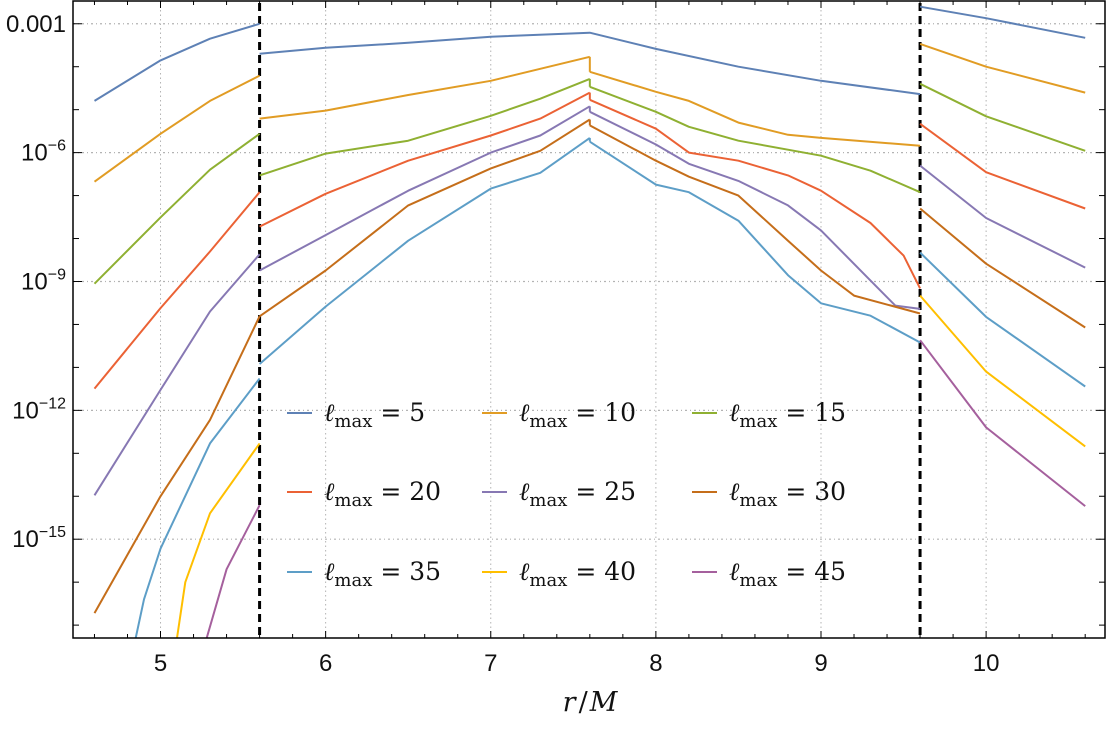  Describe the element at coordinates (577, 663) in the screenshot. I see `x-tick-labels: 5 6 7 8 9 10` at that location.